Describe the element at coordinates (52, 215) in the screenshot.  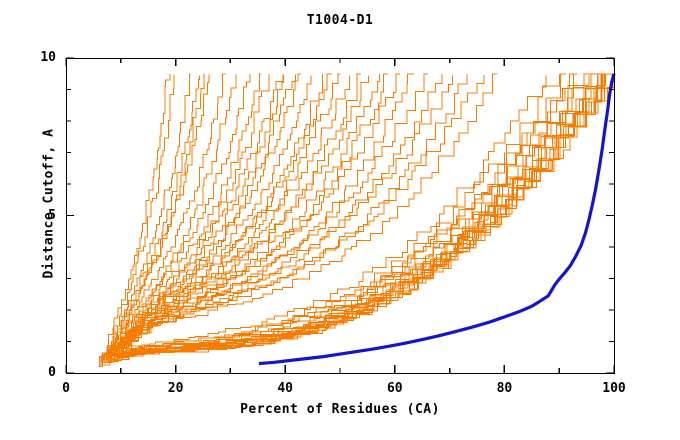
I see `y-tick-label: 5` at that location.